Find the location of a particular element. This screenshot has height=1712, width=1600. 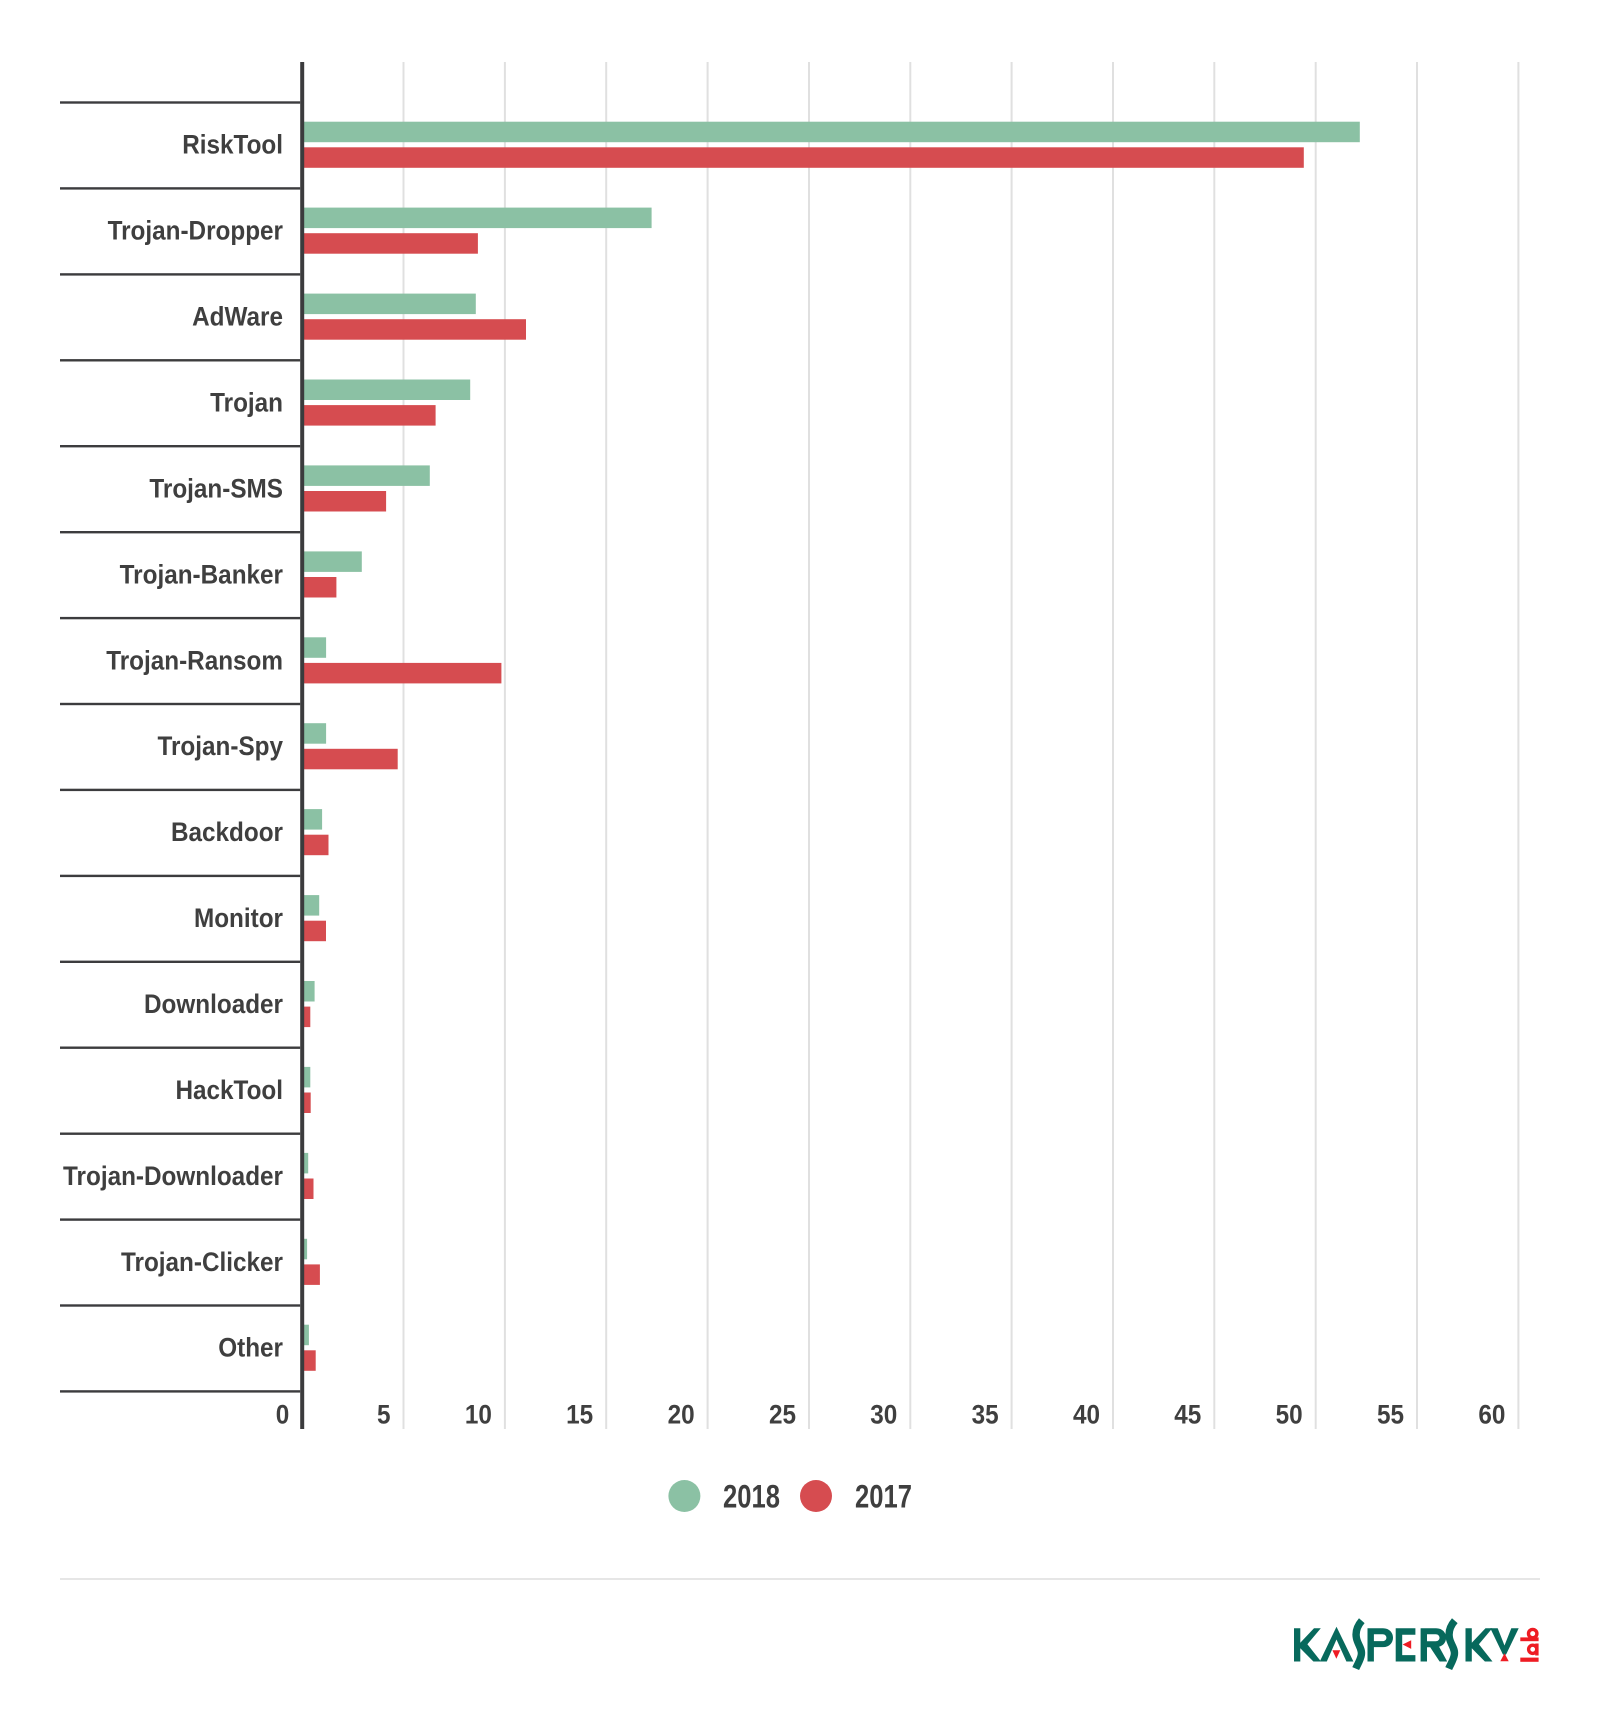

svg-text: Trojan-Spy is located at coordinates (220, 746).